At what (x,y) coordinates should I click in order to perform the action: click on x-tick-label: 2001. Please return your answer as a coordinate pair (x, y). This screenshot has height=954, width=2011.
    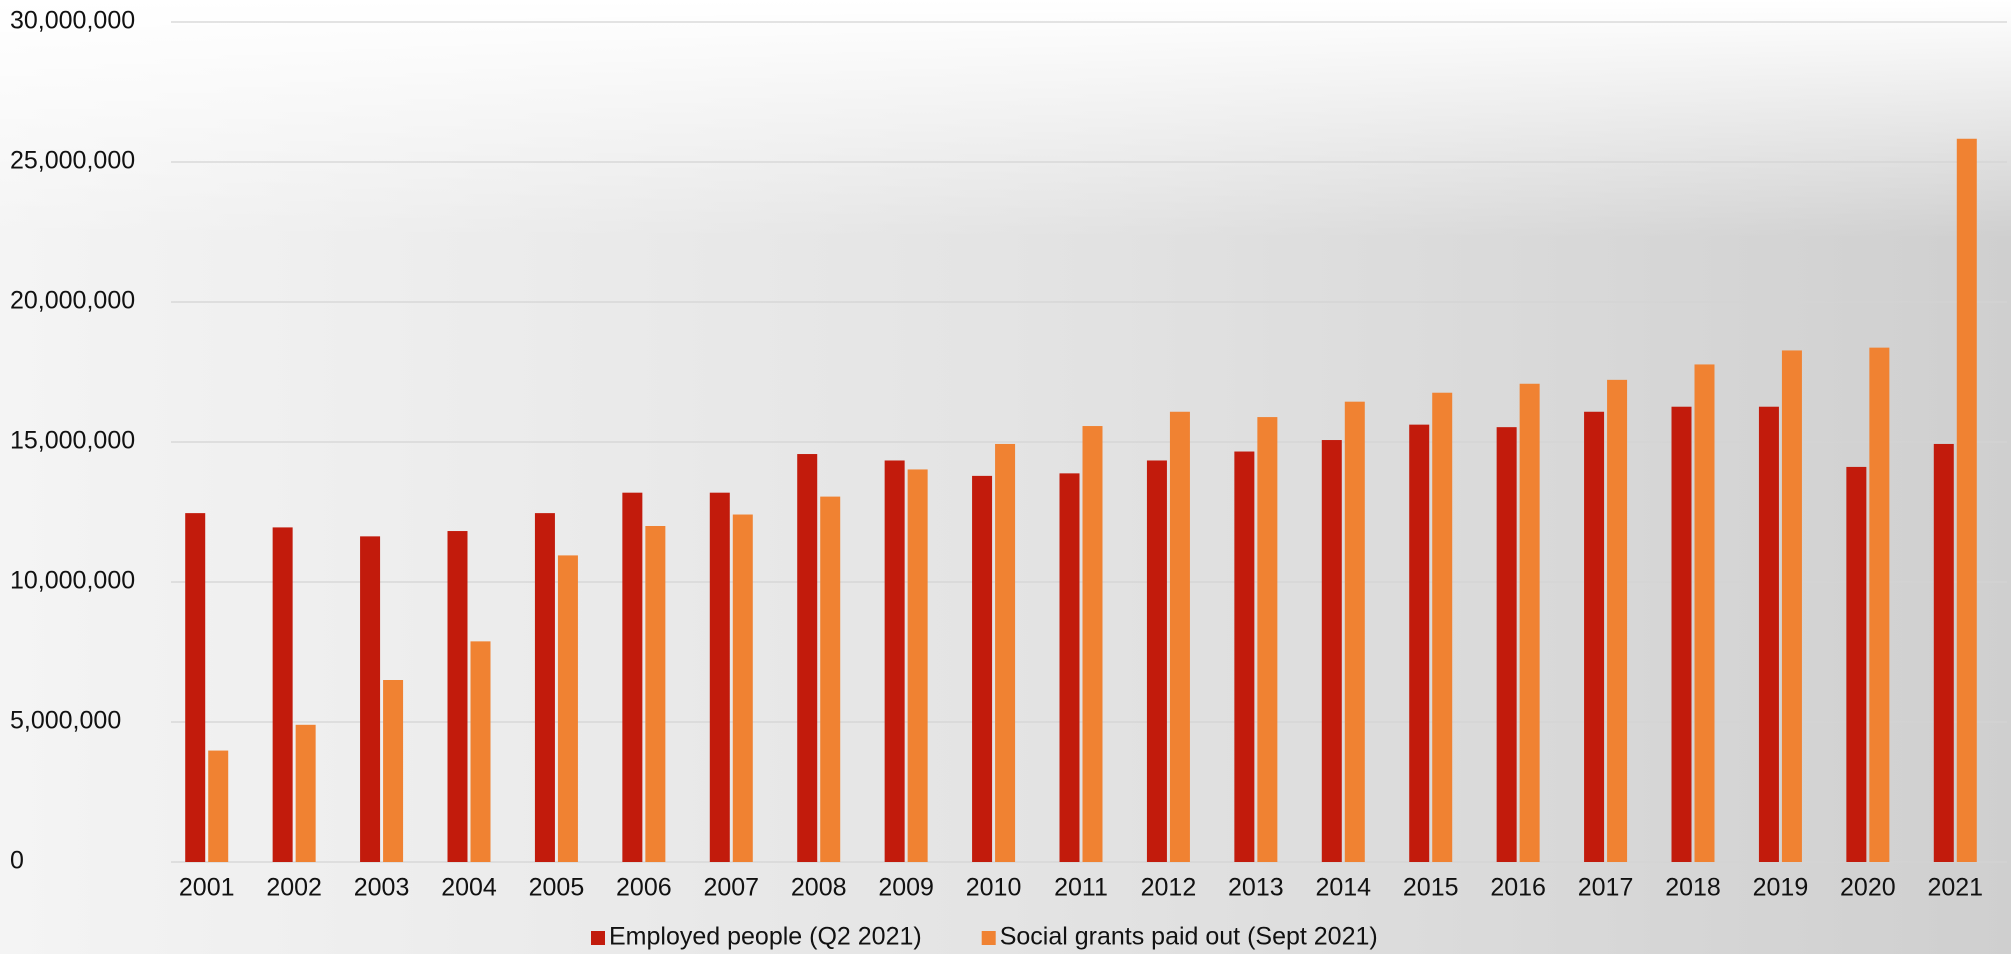
    Looking at the image, I should click on (207, 888).